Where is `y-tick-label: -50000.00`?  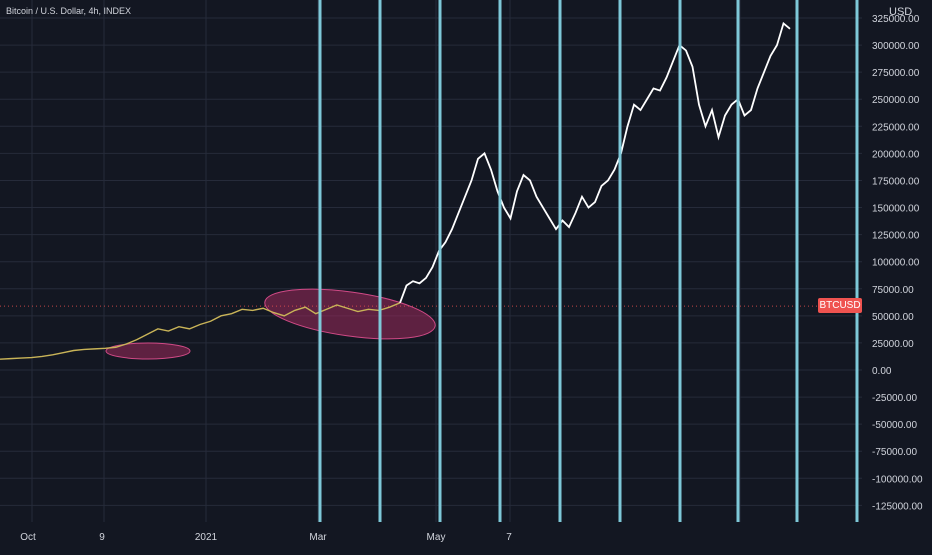 y-tick-label: -50000.00 is located at coordinates (894, 425).